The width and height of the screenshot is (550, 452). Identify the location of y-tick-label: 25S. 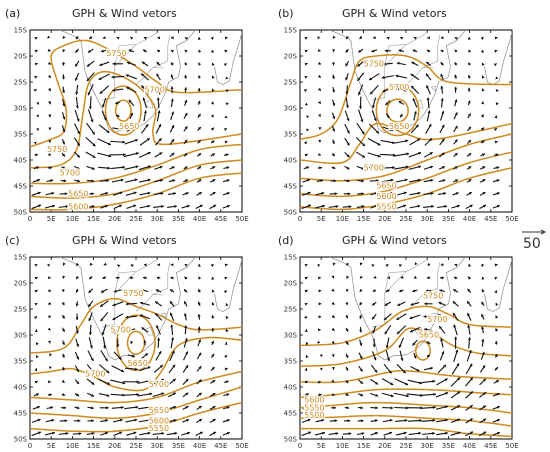
(21, 310).